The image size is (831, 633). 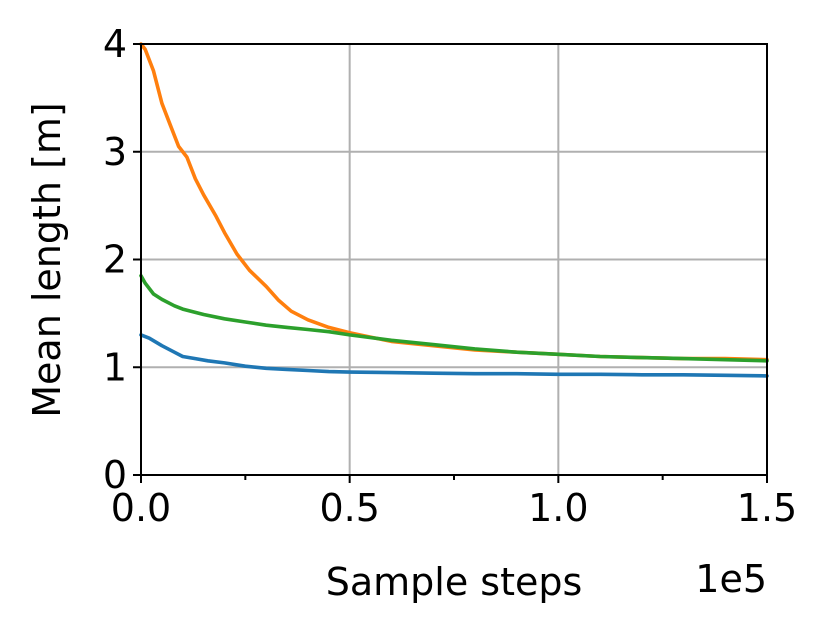 What do you see at coordinates (767, 508) in the screenshot?
I see `x-tick-label: 1.5` at bounding box center [767, 508].